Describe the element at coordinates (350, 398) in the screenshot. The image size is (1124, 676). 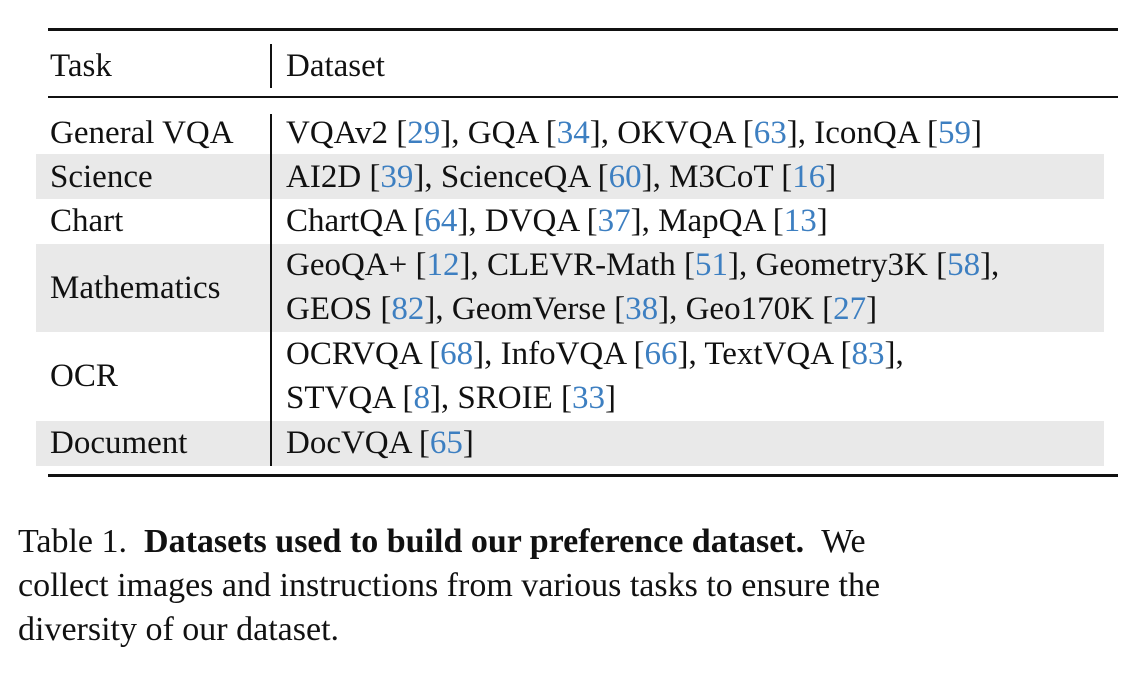
I see `dataset-text: STVQA [` at that location.